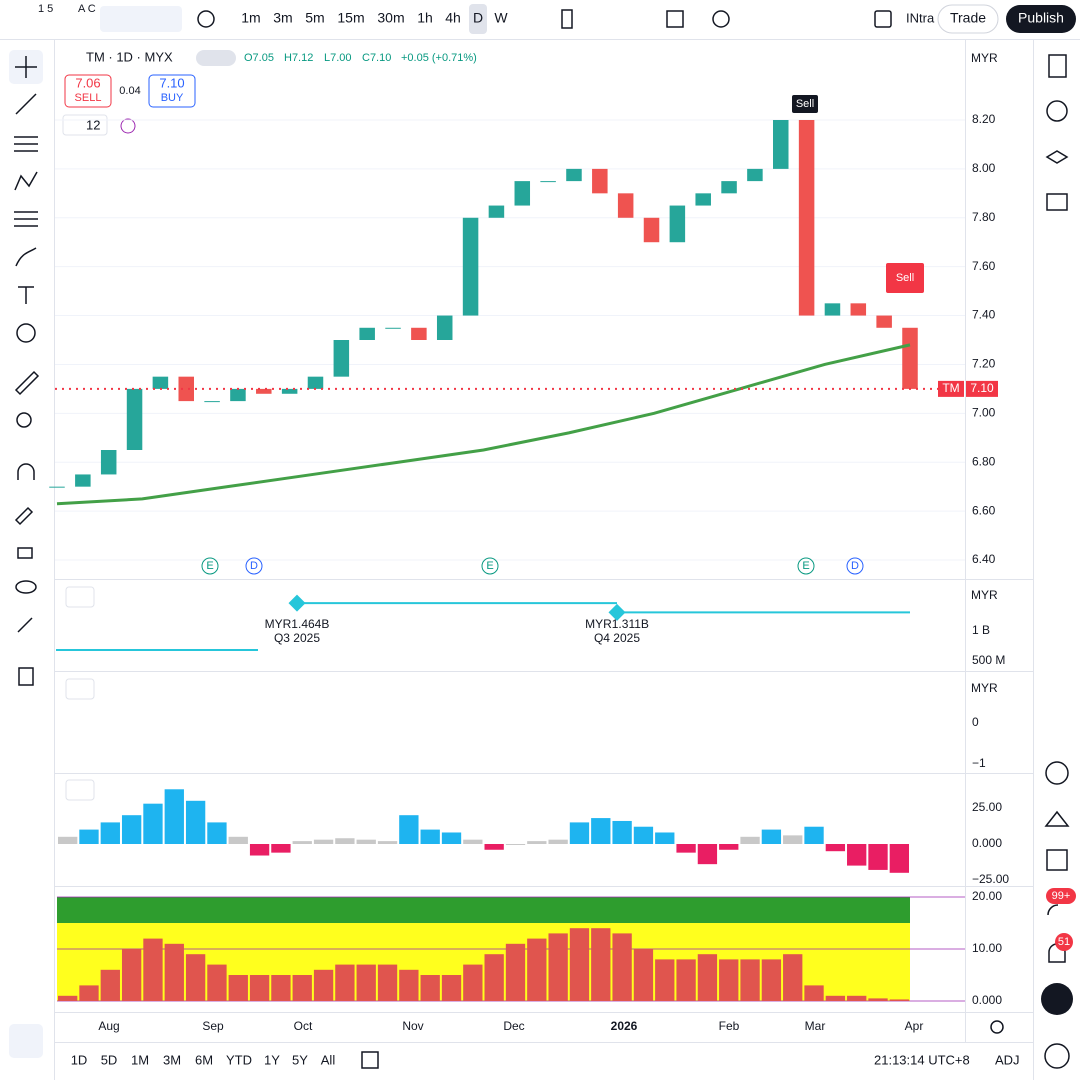 This screenshot has width=1080, height=1085. I want to click on interval-button: 4h, so click(453, 18).